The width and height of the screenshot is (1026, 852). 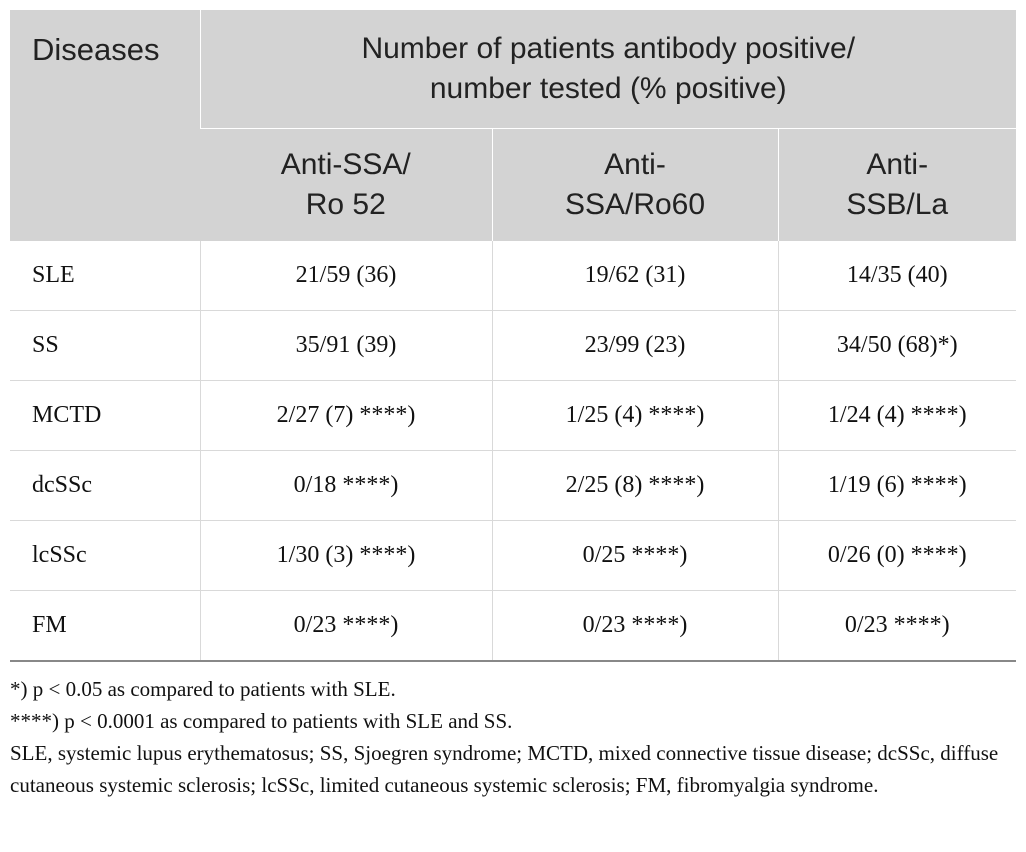 I want to click on column-header-la-line2: SSB/La, so click(x=897, y=204).